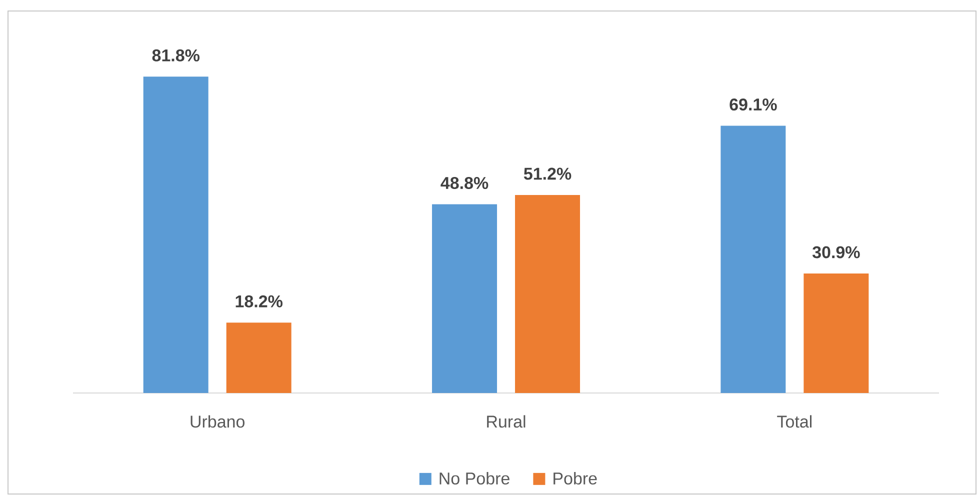 The height and width of the screenshot is (495, 979). Describe the element at coordinates (475, 478) in the screenshot. I see `legend-label: No Pobre` at that location.